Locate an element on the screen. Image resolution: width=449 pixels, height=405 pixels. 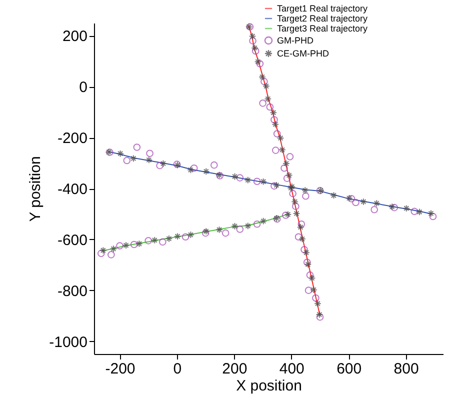
y-tick-label: -400 is located at coordinates (72, 189).